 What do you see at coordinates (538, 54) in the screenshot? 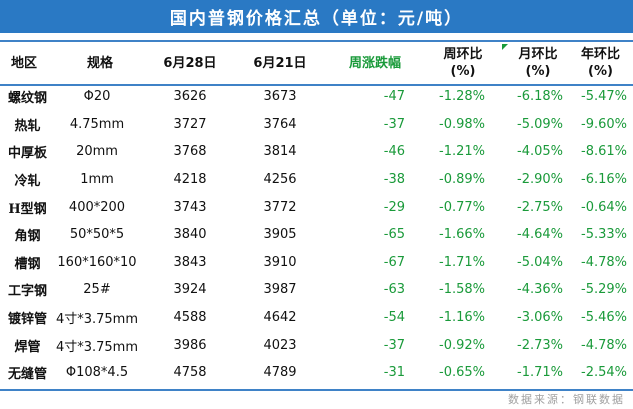
I see `header-mom-label: 月环比` at bounding box center [538, 54].